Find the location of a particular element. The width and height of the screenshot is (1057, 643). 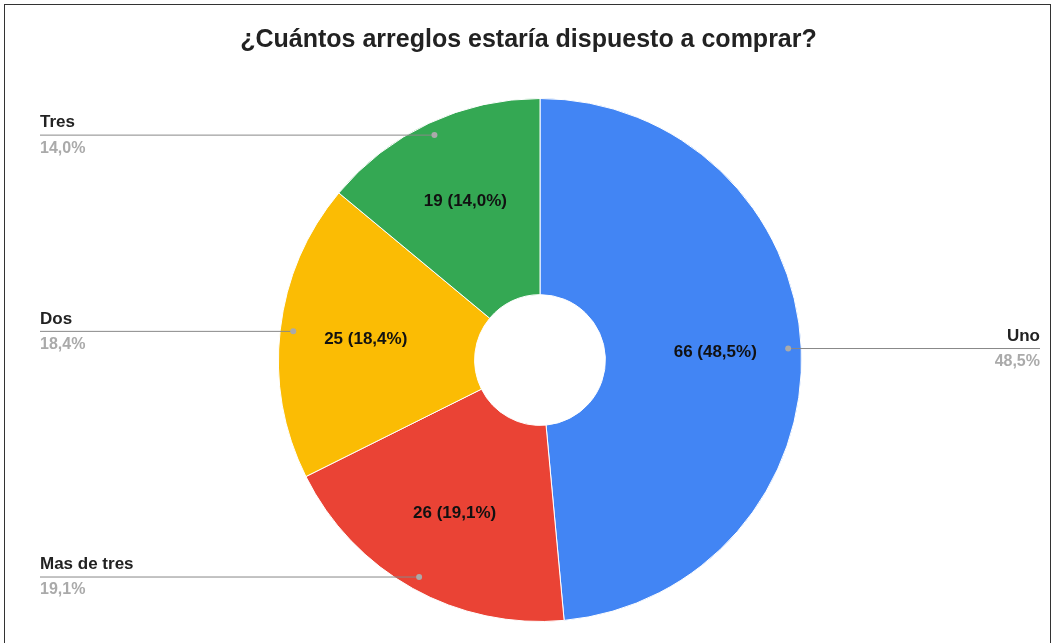

text: 14,0% is located at coordinates (63, 147).